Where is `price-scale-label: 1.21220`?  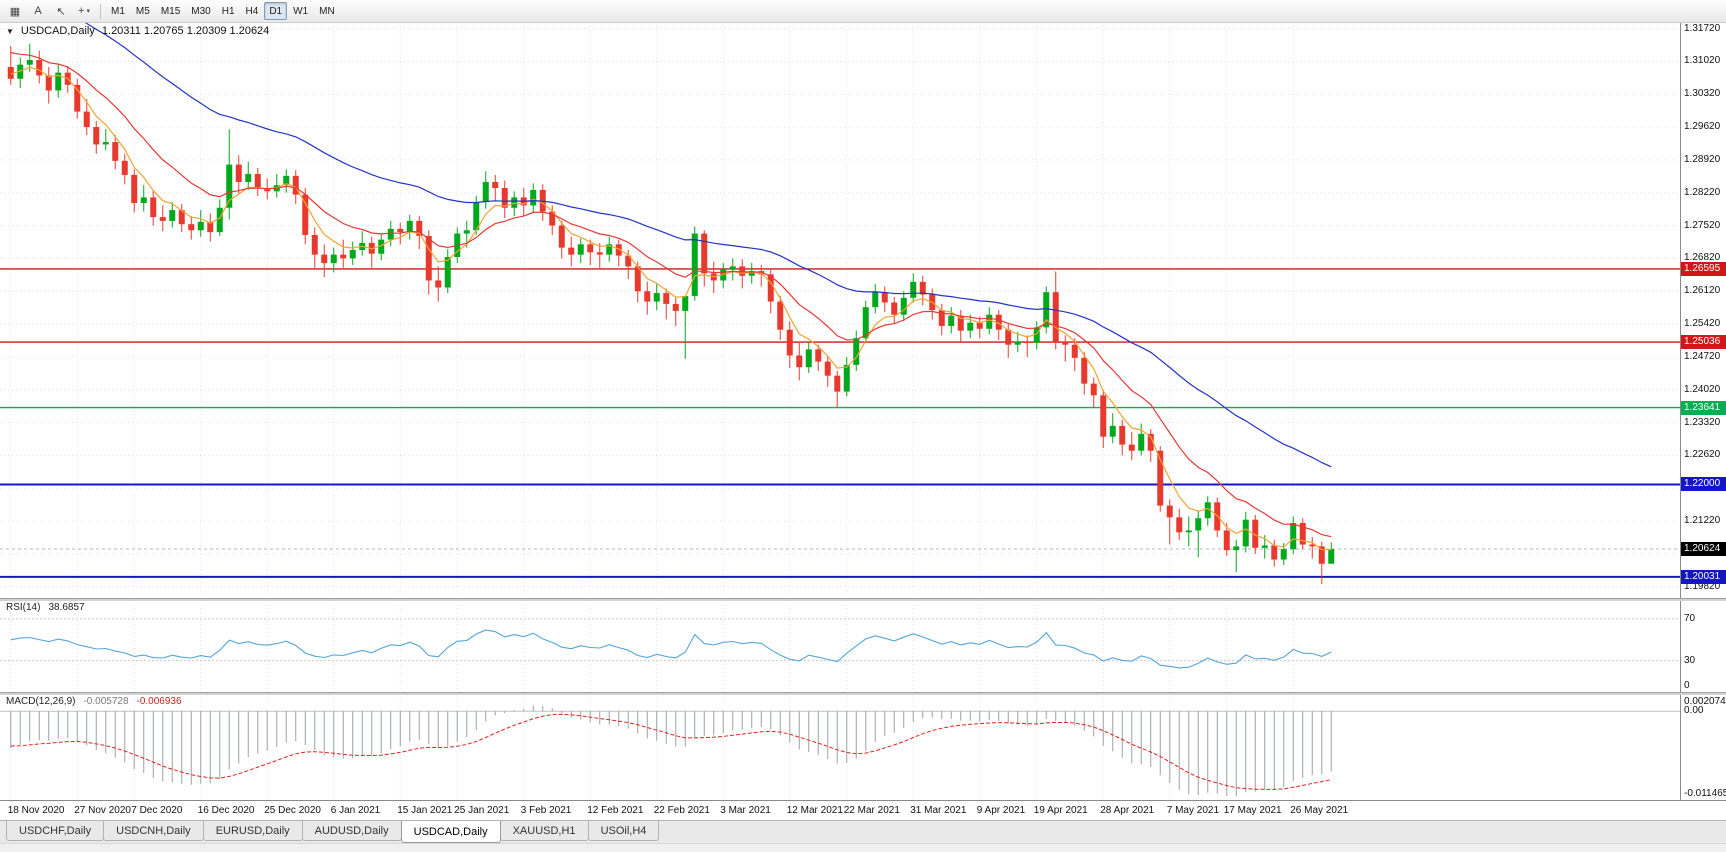
price-scale-label: 1.21220 is located at coordinates (1702, 521).